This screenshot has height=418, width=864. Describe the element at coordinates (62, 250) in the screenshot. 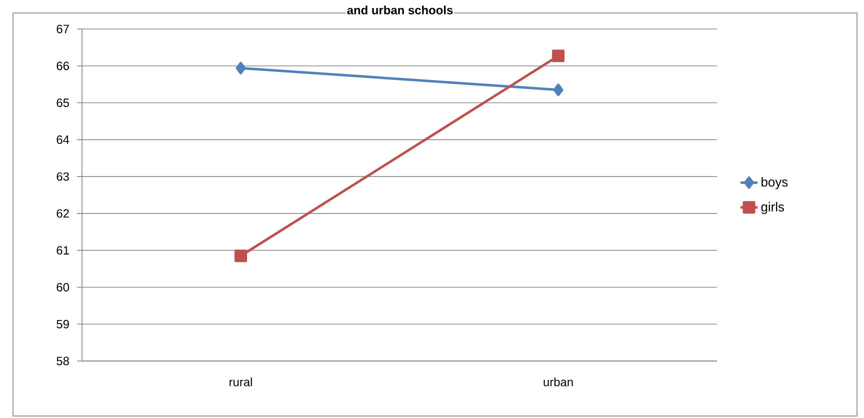

I see `y-tick-label: 61` at that location.